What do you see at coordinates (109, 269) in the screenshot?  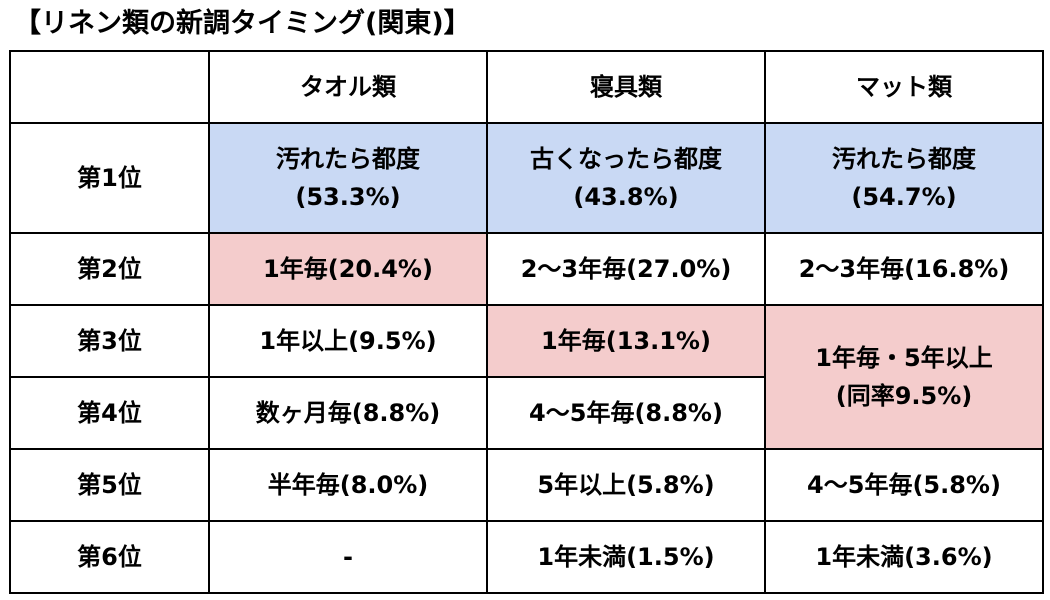 I see `rank-label: 第2位` at bounding box center [109, 269].